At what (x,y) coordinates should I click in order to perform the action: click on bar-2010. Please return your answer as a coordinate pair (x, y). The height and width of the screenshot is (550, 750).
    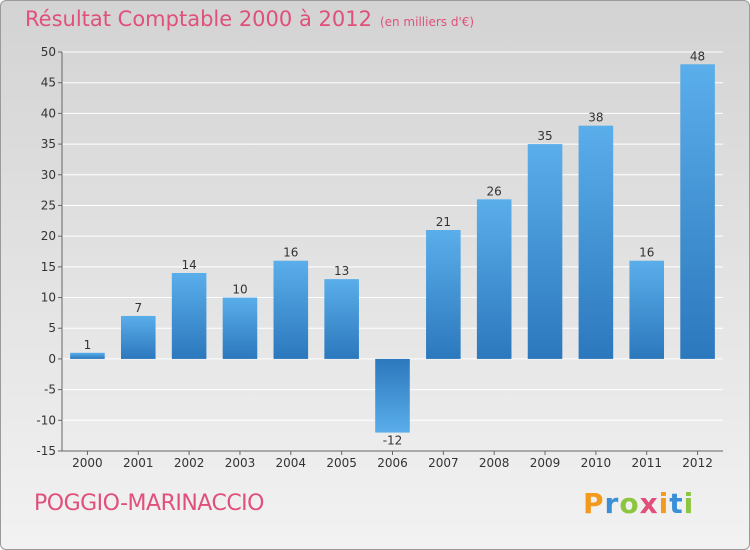
    Looking at the image, I should click on (596, 242).